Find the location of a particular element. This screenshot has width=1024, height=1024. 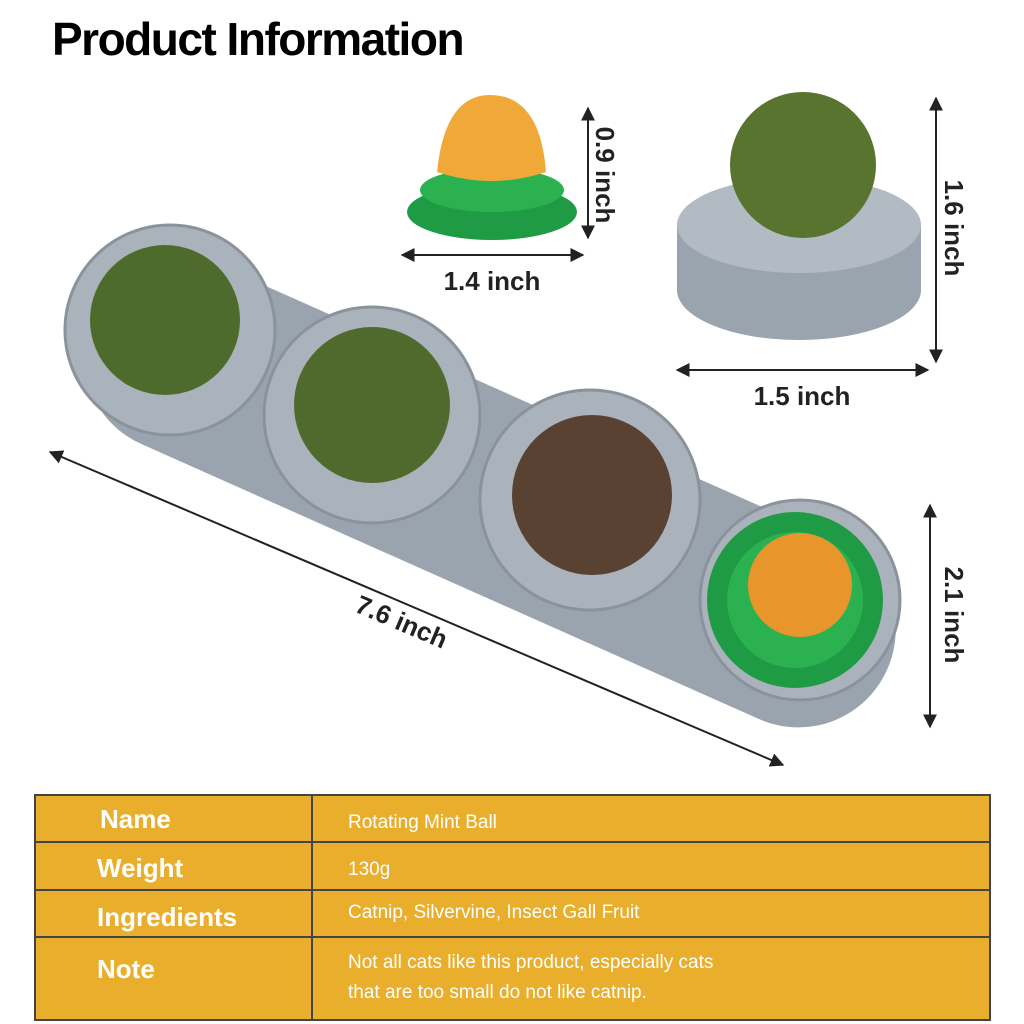

dimension-label: 0.9 inch is located at coordinates (605, 175).